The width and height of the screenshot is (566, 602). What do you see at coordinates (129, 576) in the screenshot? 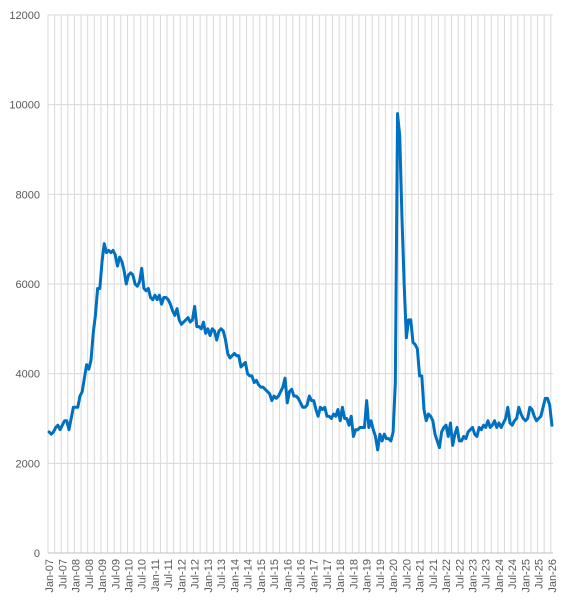
I see `x-tick-label: Jan-10` at bounding box center [129, 576].